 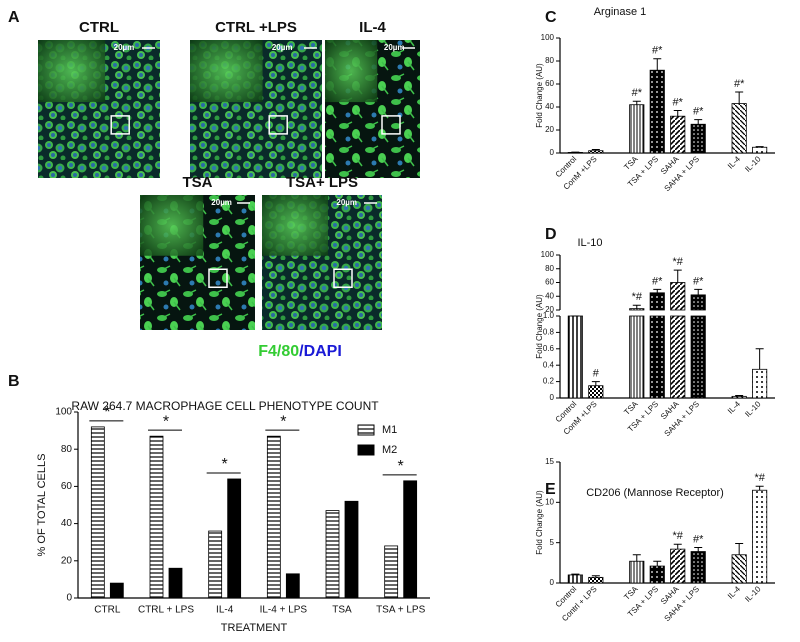 What do you see at coordinates (389, 430) in the screenshot?
I see `legend-label: M1` at bounding box center [389, 430].